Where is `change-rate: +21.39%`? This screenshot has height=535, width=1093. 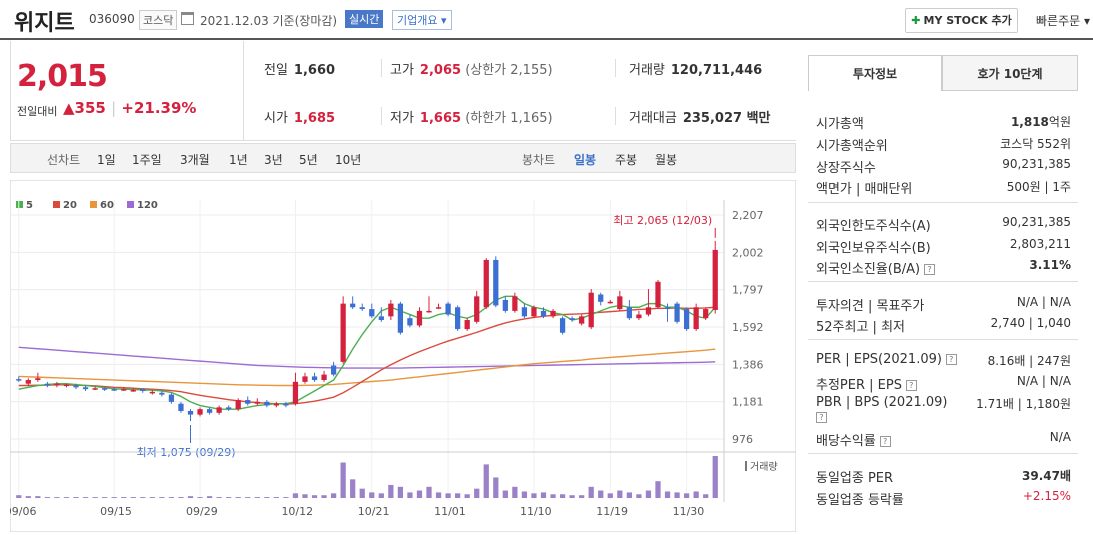 change-rate: +21.39% is located at coordinates (159, 108).